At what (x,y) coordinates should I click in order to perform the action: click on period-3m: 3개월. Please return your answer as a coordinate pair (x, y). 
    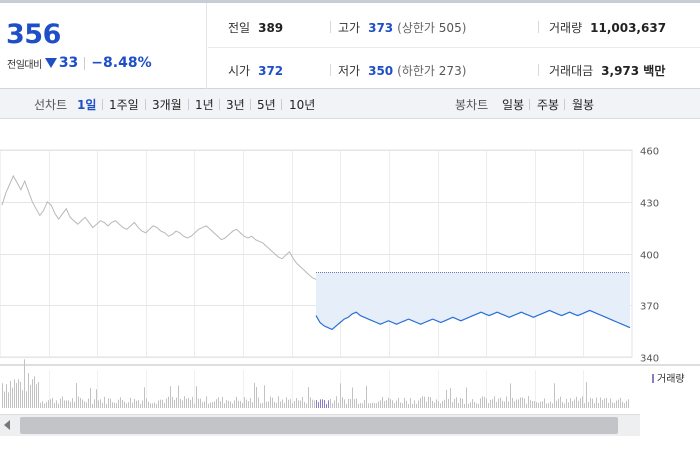
    Looking at the image, I should click on (167, 105).